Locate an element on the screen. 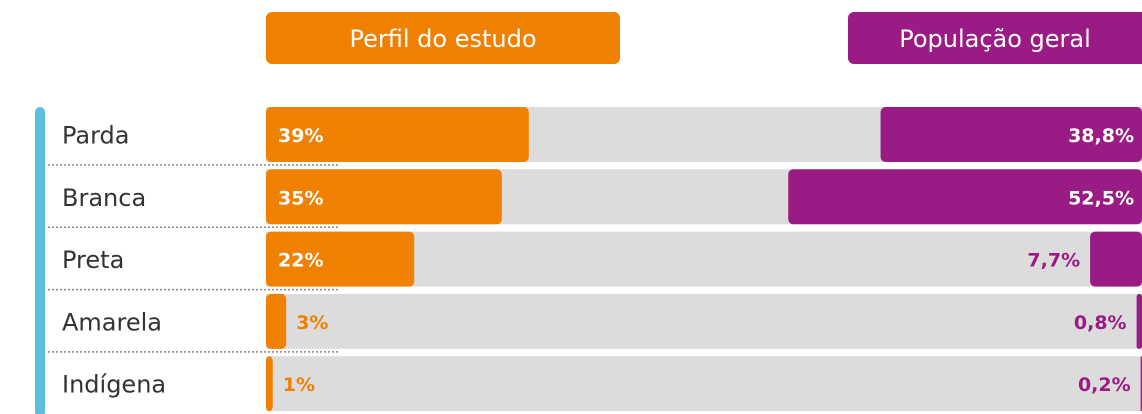 The width and height of the screenshot is (1142, 414). value-label: 0,8% is located at coordinates (1100, 323).